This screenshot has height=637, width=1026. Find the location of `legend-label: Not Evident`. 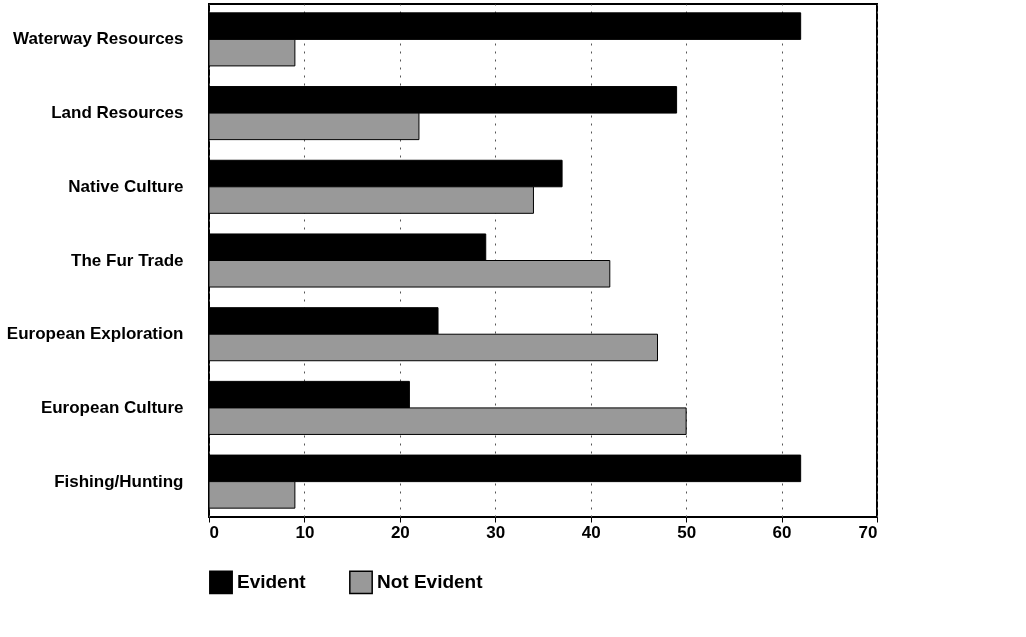

legend-label: Not Evident is located at coordinates (430, 582).